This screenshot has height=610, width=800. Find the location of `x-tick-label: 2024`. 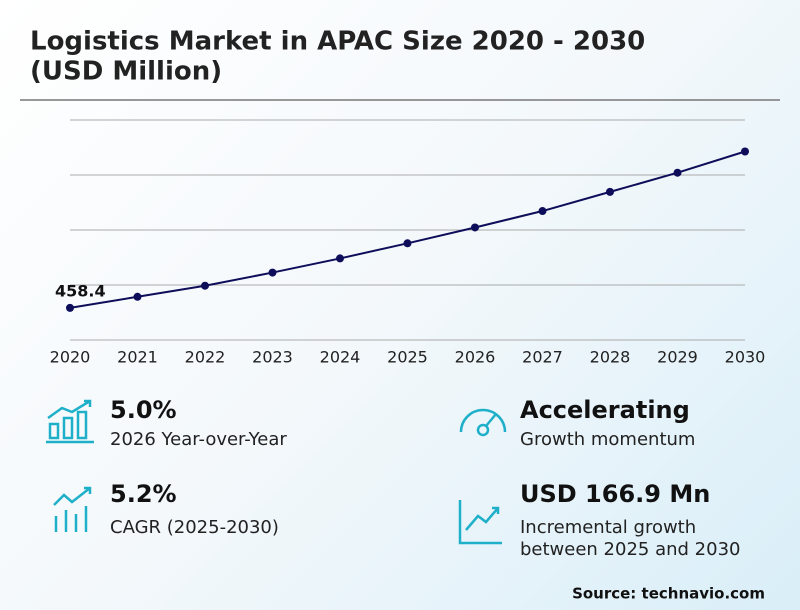

x-tick-label: 2024 is located at coordinates (340, 357).